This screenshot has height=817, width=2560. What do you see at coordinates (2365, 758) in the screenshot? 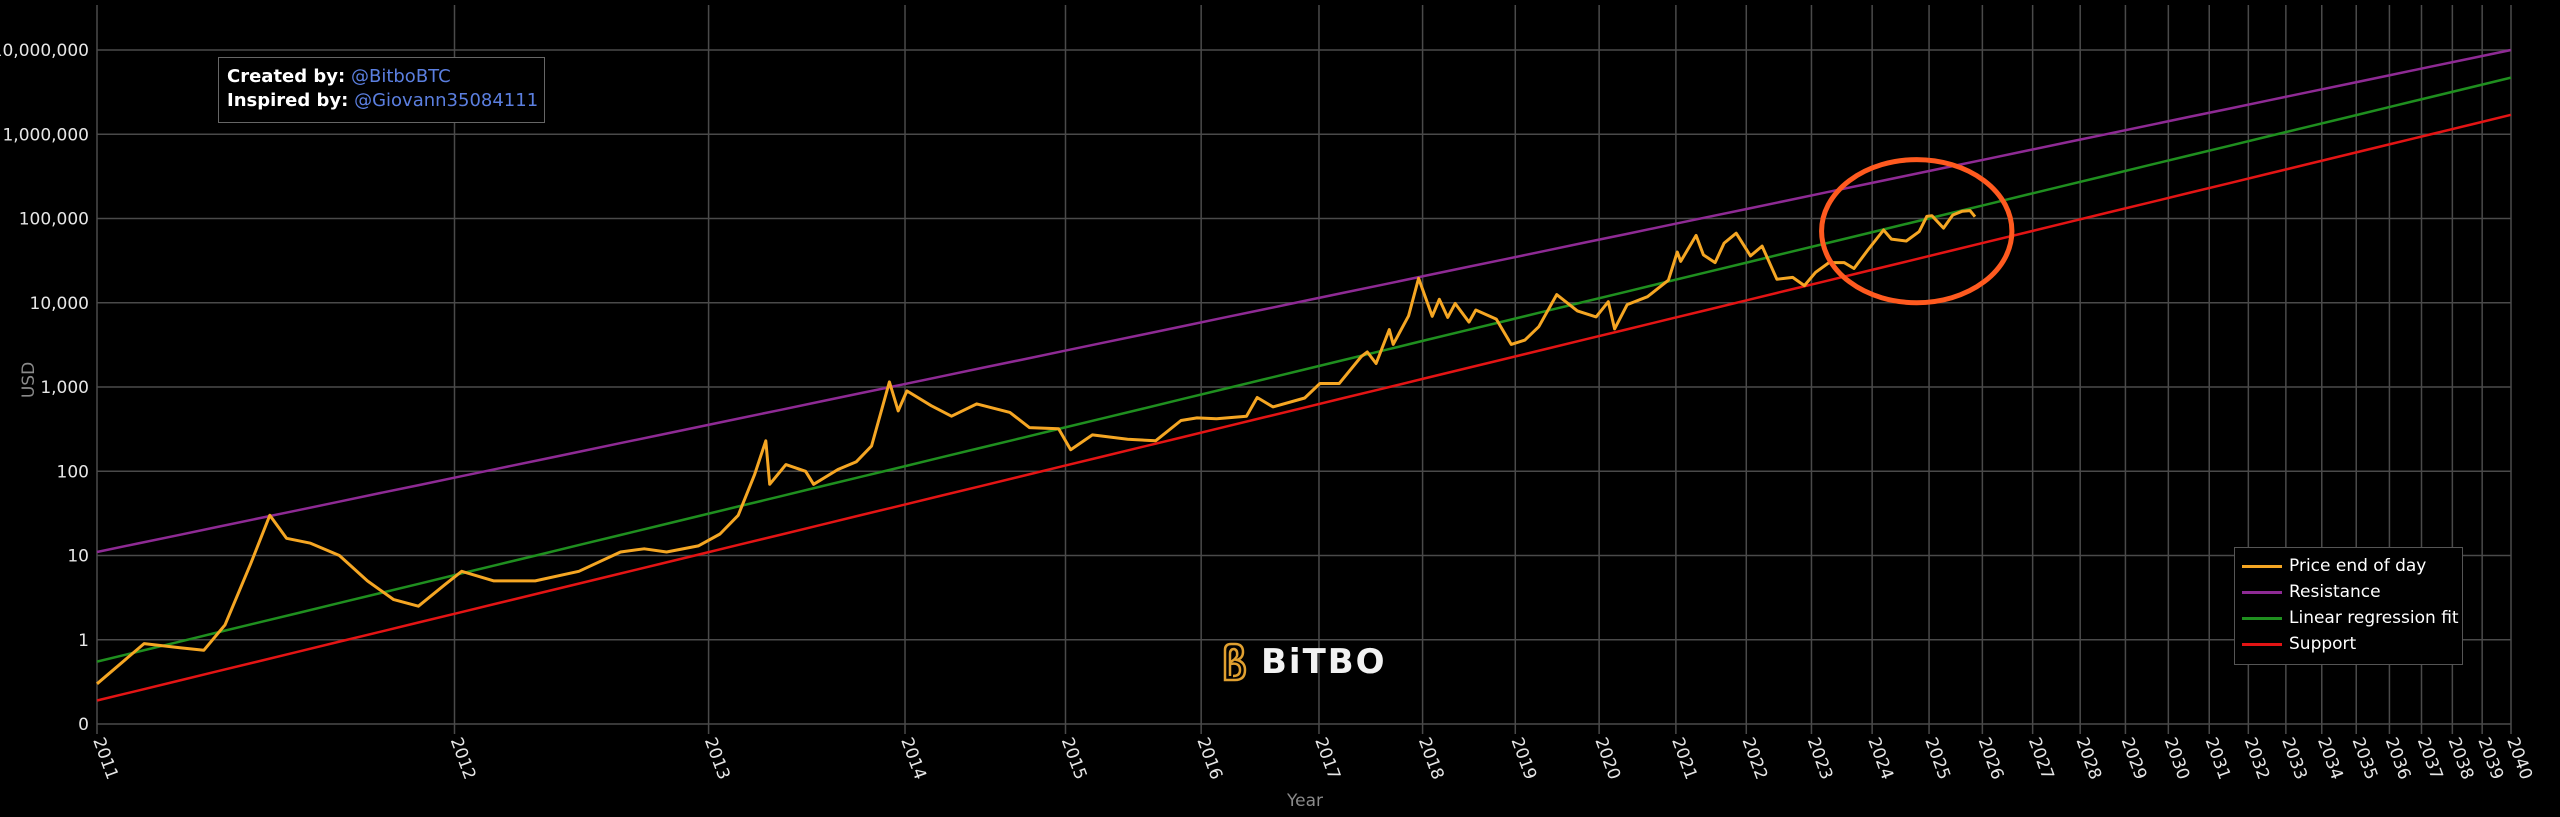
I see `x-tick-label: 2035` at bounding box center [2365, 758].